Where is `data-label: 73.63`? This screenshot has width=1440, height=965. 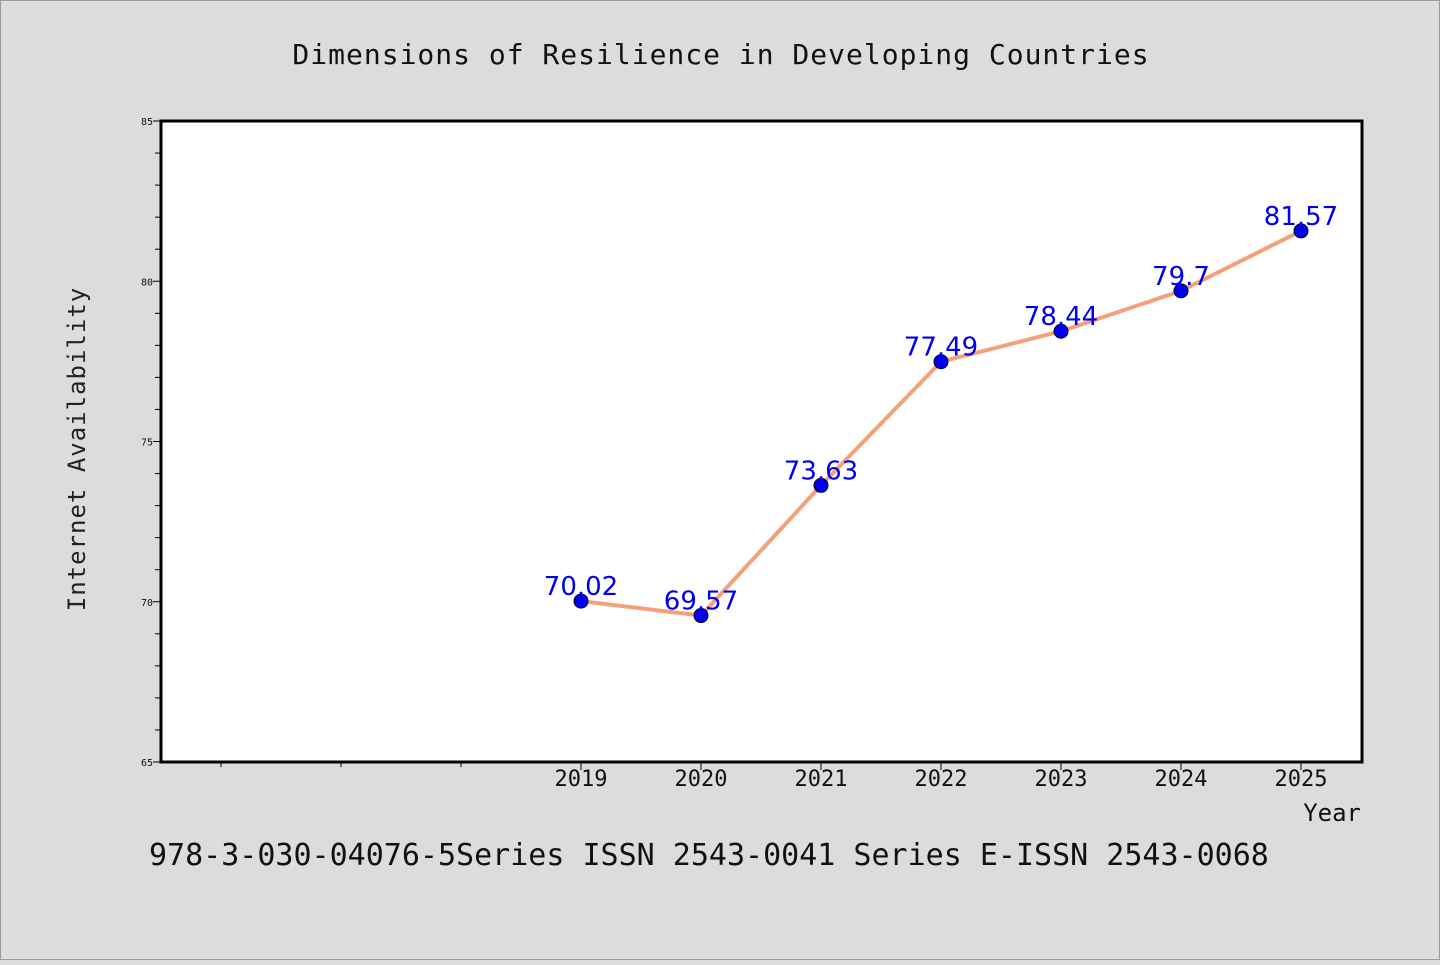 data-label: 73.63 is located at coordinates (821, 471).